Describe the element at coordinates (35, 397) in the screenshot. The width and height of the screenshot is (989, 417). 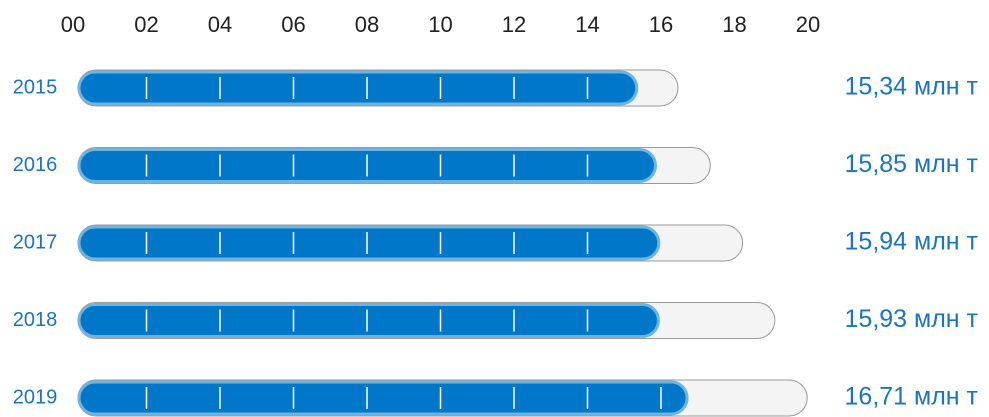
I see `y-tick-label: 2019` at that location.